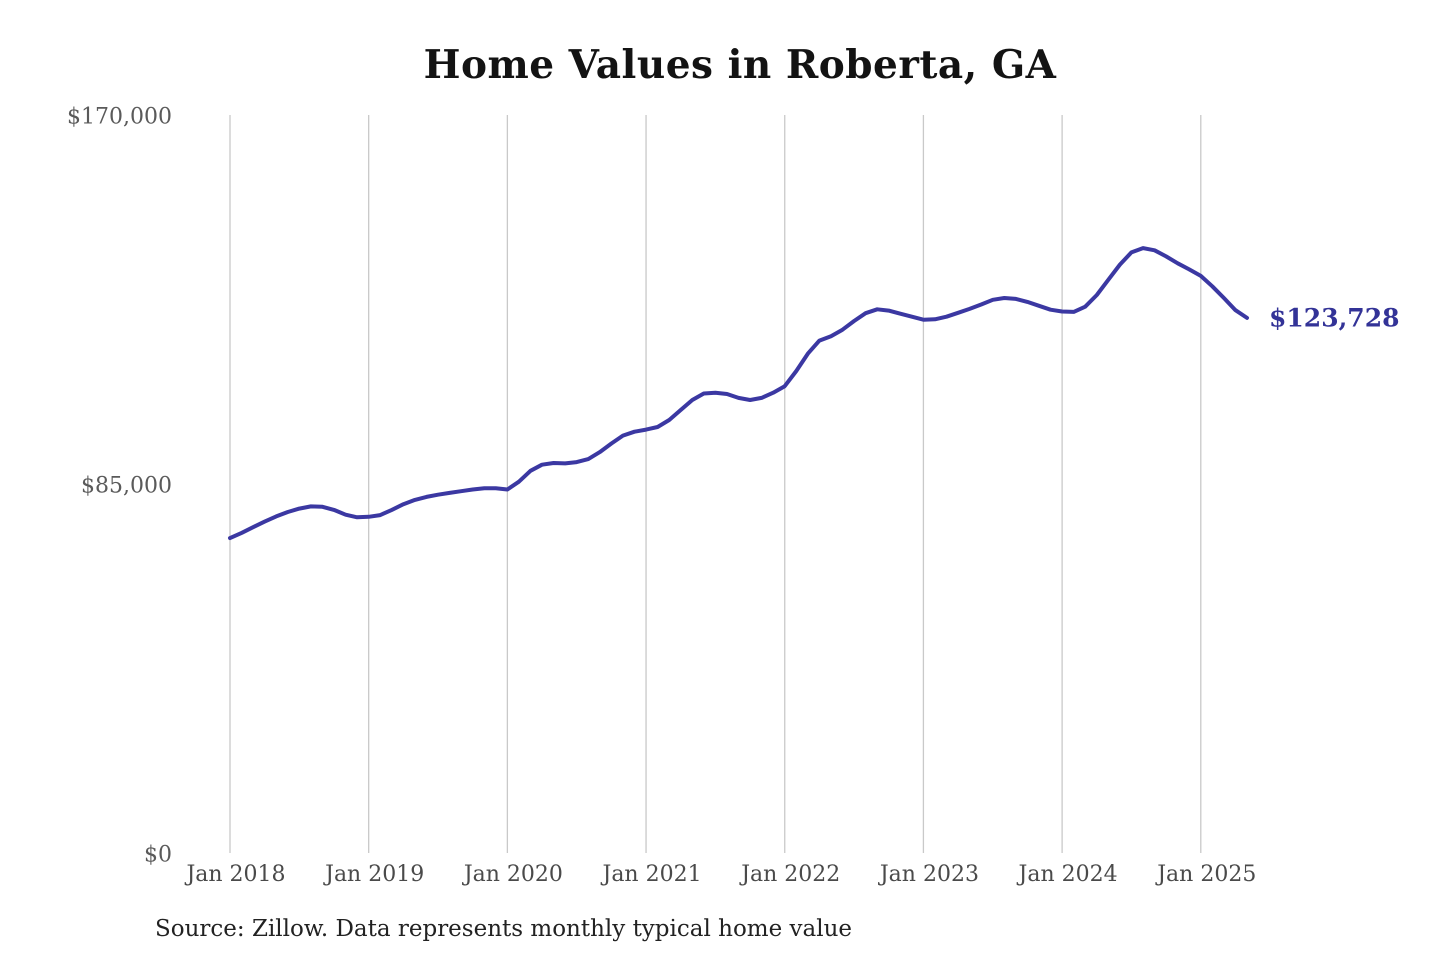 This screenshot has width=1440, height=960. I want to click on x-tick-label: Jan 2023, so click(929, 874).